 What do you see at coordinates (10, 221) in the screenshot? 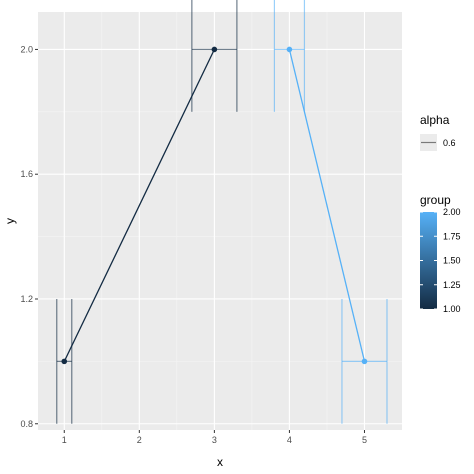
I see `y-axis-title: y` at bounding box center [10, 221].